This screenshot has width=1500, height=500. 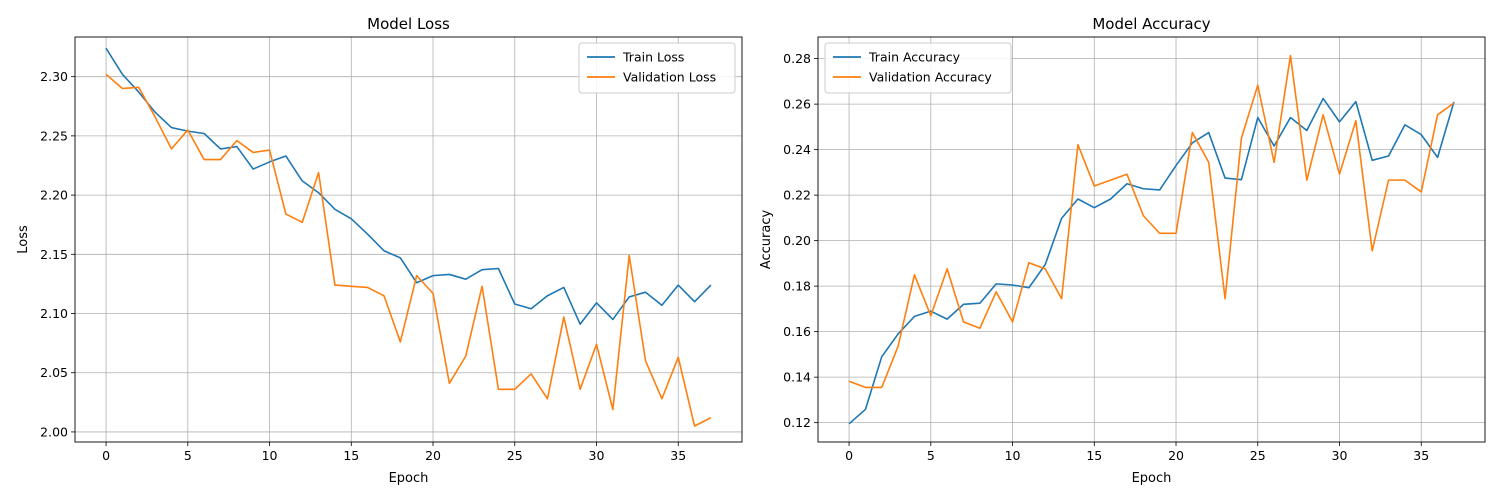 I want to click on y-tick-label: 2.05, so click(x=54, y=372).